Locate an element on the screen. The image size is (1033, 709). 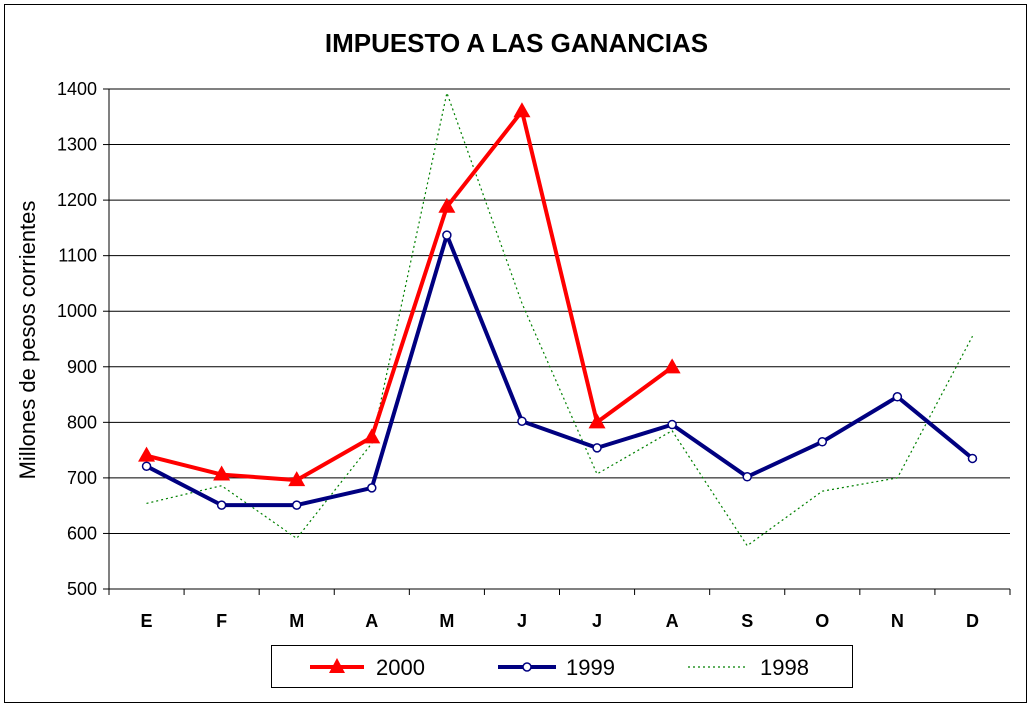
x-tick-label-11: D is located at coordinates (972, 621).